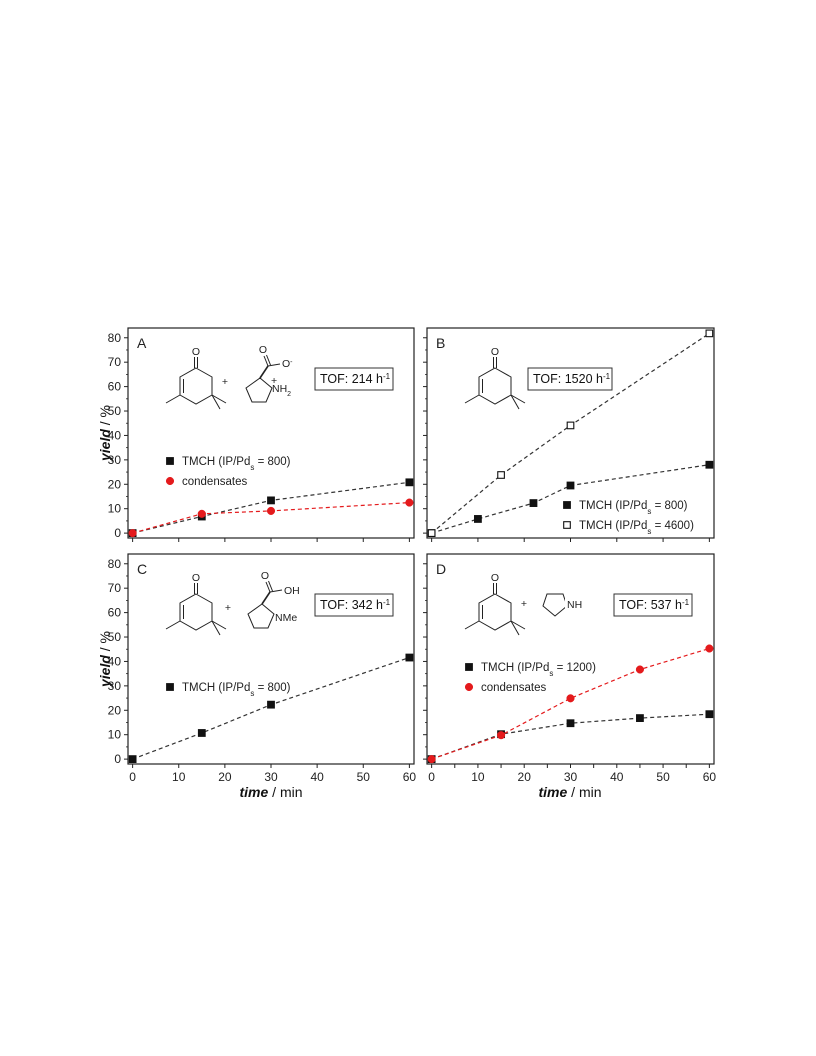 The image size is (816, 1056). Describe the element at coordinates (142, 569) in the screenshot. I see `panel-letter: C` at that location.